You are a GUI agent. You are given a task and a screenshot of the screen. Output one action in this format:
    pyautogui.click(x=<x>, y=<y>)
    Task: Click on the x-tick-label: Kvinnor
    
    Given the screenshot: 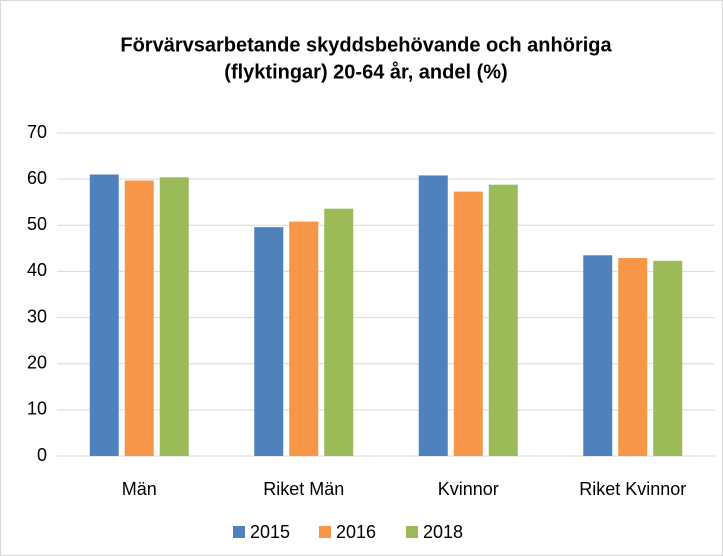 What is the action you would take?
    pyautogui.click(x=468, y=489)
    